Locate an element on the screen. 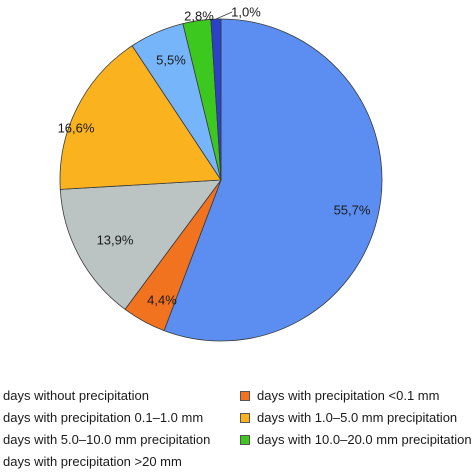 The height and width of the screenshot is (474, 474). legend-item-0-1-to-1-0mm: days with precipitation 0.1–1.0 mm is located at coordinates (101, 418).